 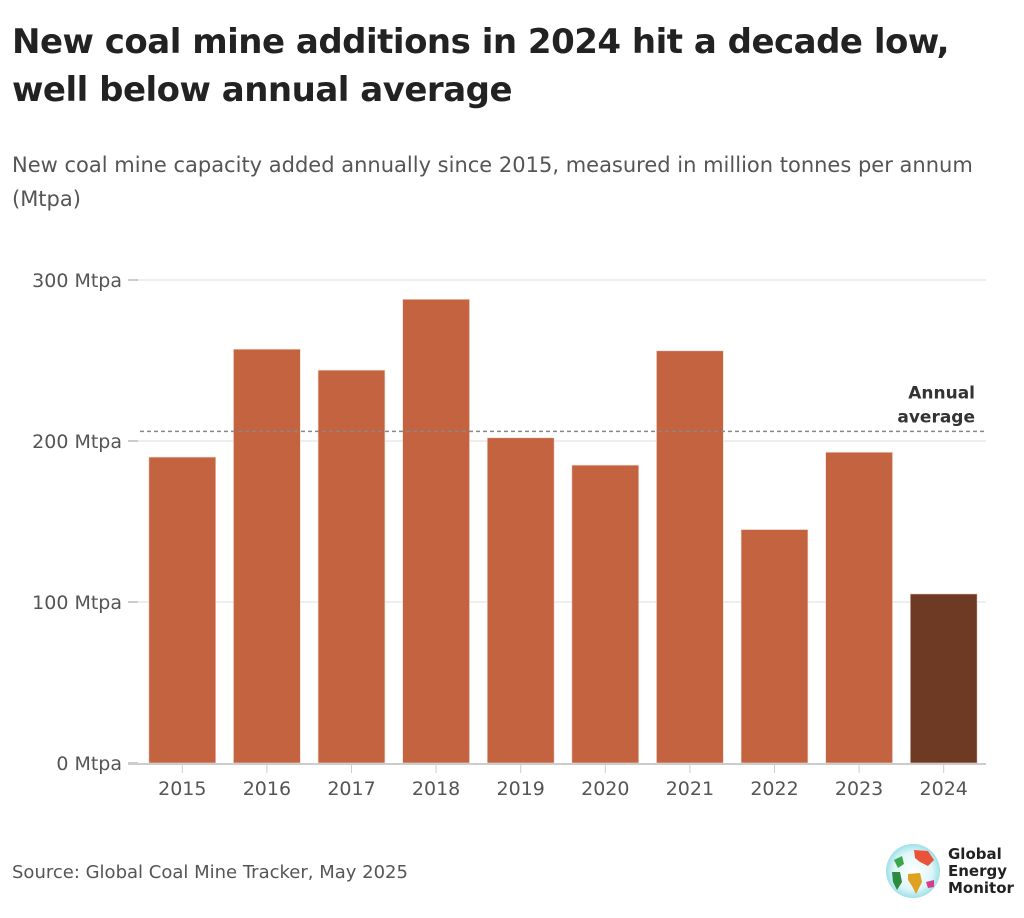 What do you see at coordinates (936, 417) in the screenshot?
I see `average-label: average` at bounding box center [936, 417].